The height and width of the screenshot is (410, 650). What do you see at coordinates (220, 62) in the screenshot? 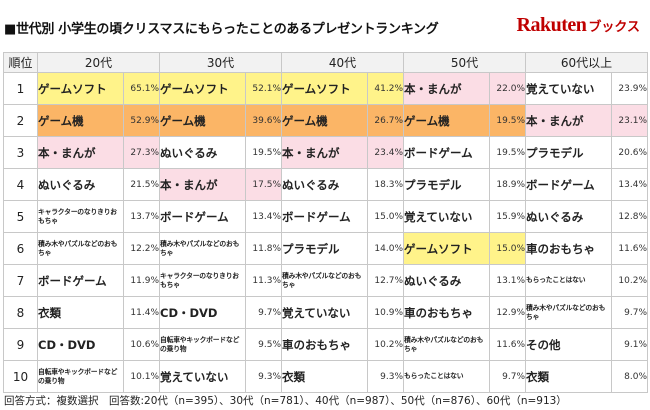
I see `age-group-header: 30代` at bounding box center [220, 62].